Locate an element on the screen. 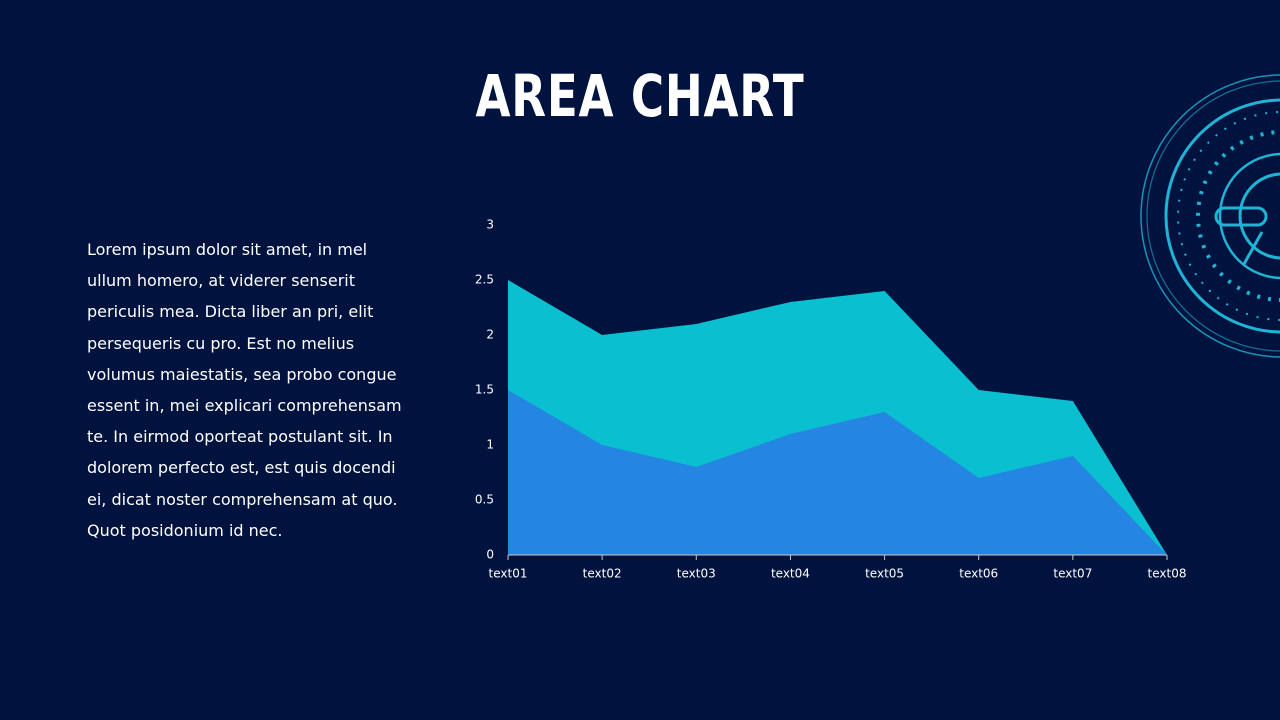 The image size is (1280, 720). y-tick-label: 2 is located at coordinates (490, 335).